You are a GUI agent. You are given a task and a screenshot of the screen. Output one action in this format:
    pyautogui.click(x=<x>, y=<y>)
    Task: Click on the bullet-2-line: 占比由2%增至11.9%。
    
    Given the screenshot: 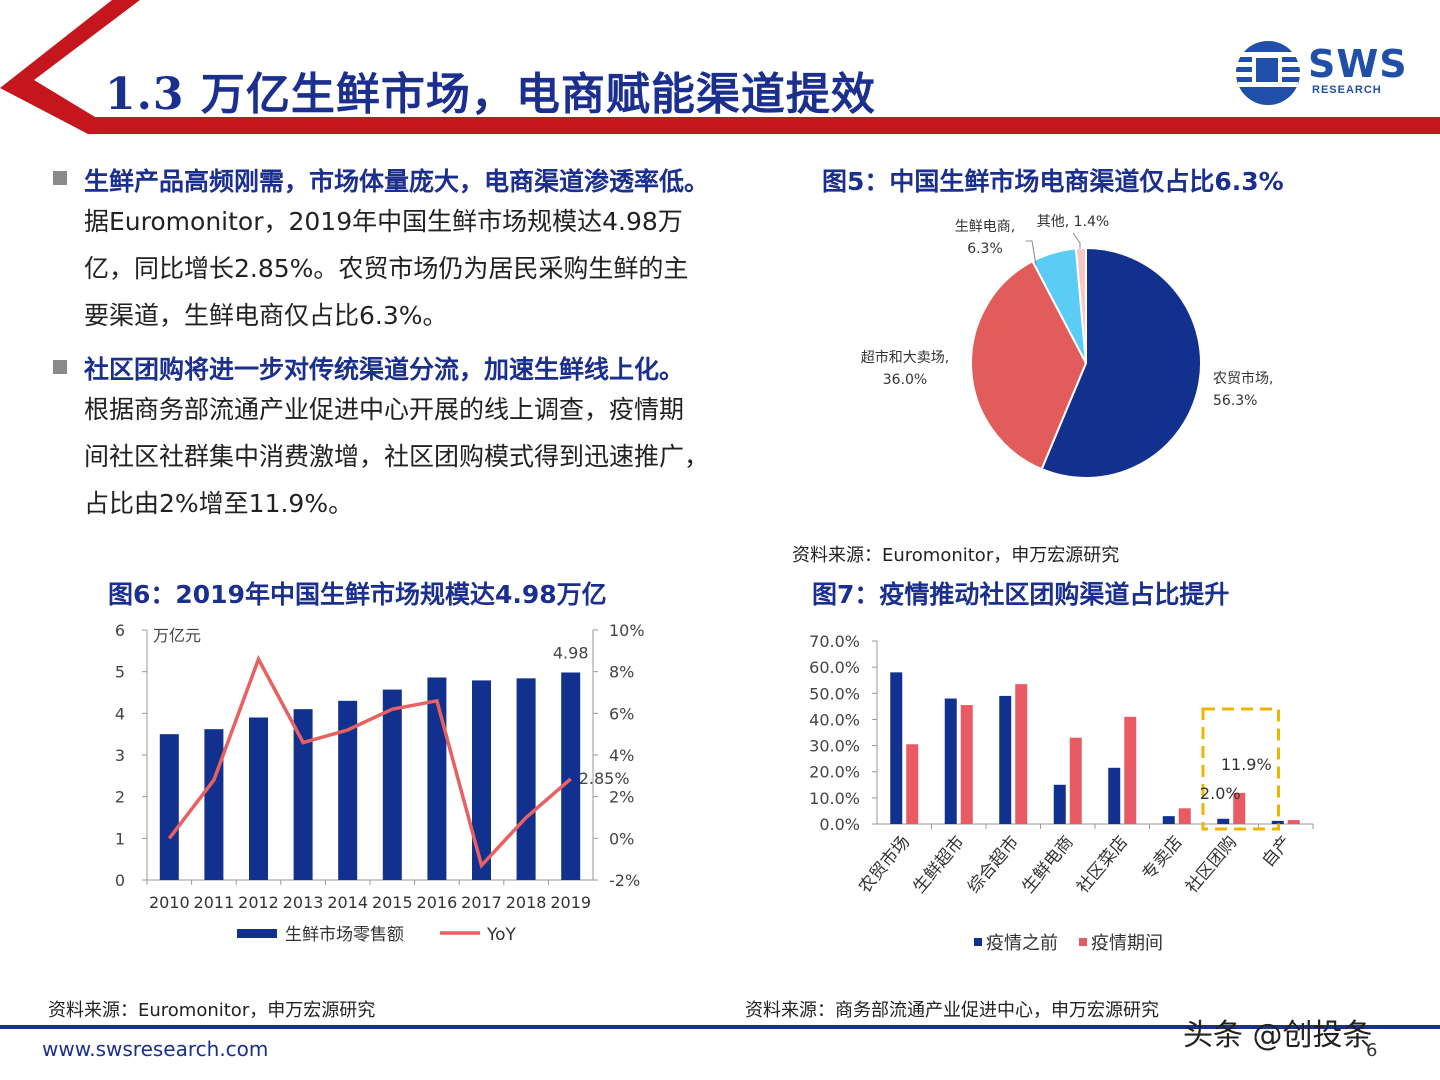 What is the action you would take?
    pyautogui.click(x=219, y=503)
    